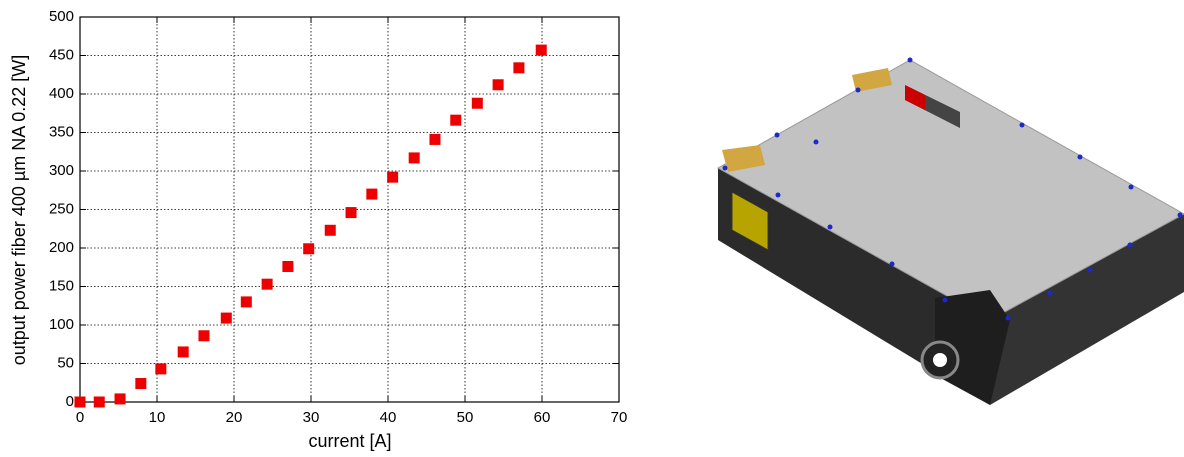  Describe the element at coordinates (19, 210) in the screenshot. I see `y-axis-title: output power fiber 400 µm NA 0.22 [W]` at that location.